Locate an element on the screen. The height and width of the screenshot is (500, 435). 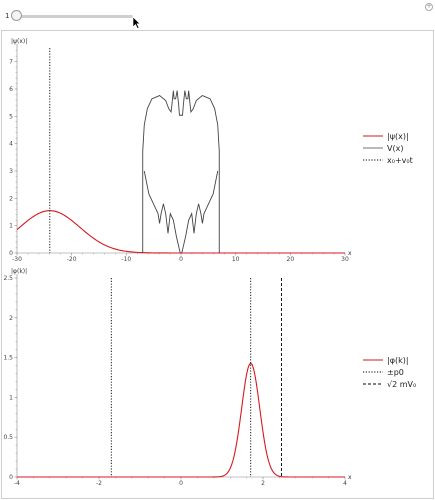
p1-y-tick-label: 0 is located at coordinates (11, 477).